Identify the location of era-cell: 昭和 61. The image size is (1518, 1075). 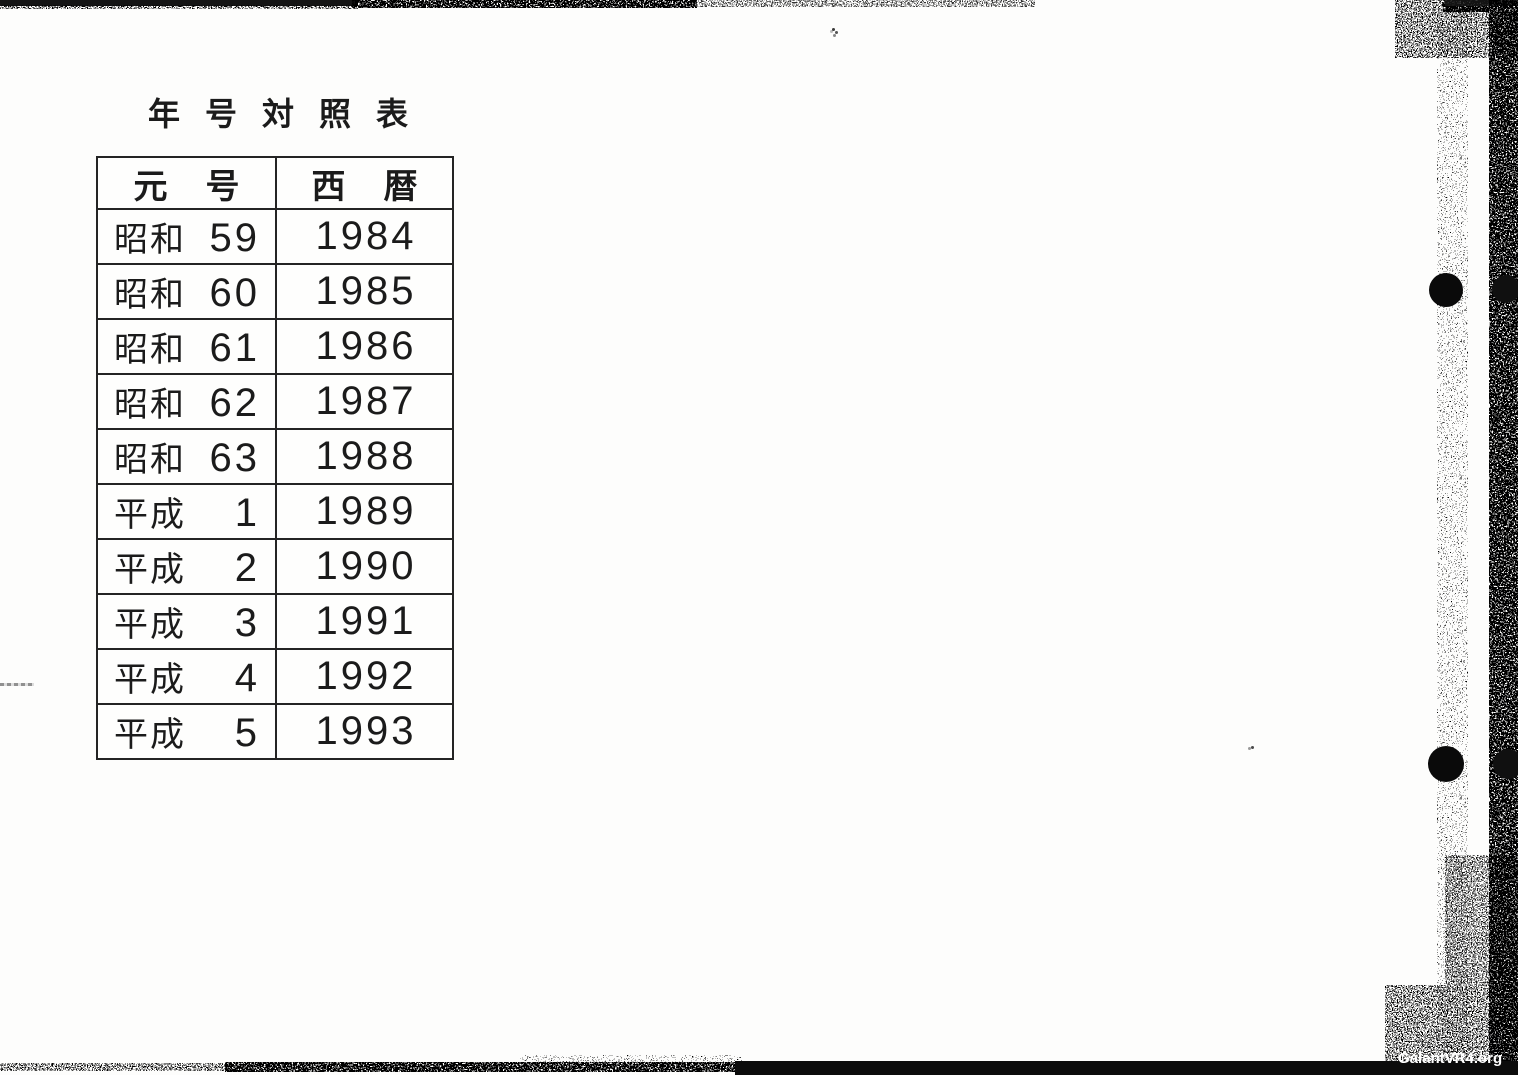
(186, 346).